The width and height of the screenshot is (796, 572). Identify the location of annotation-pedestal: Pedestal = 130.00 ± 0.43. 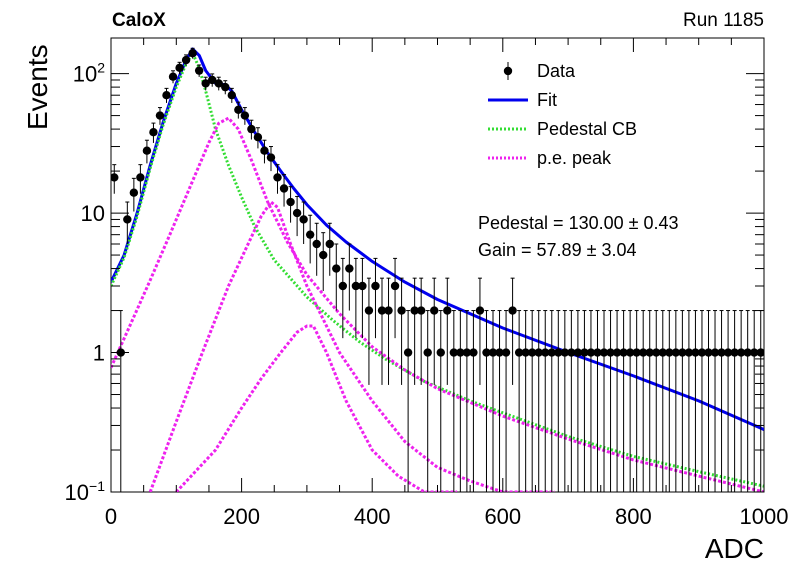
(578, 223).